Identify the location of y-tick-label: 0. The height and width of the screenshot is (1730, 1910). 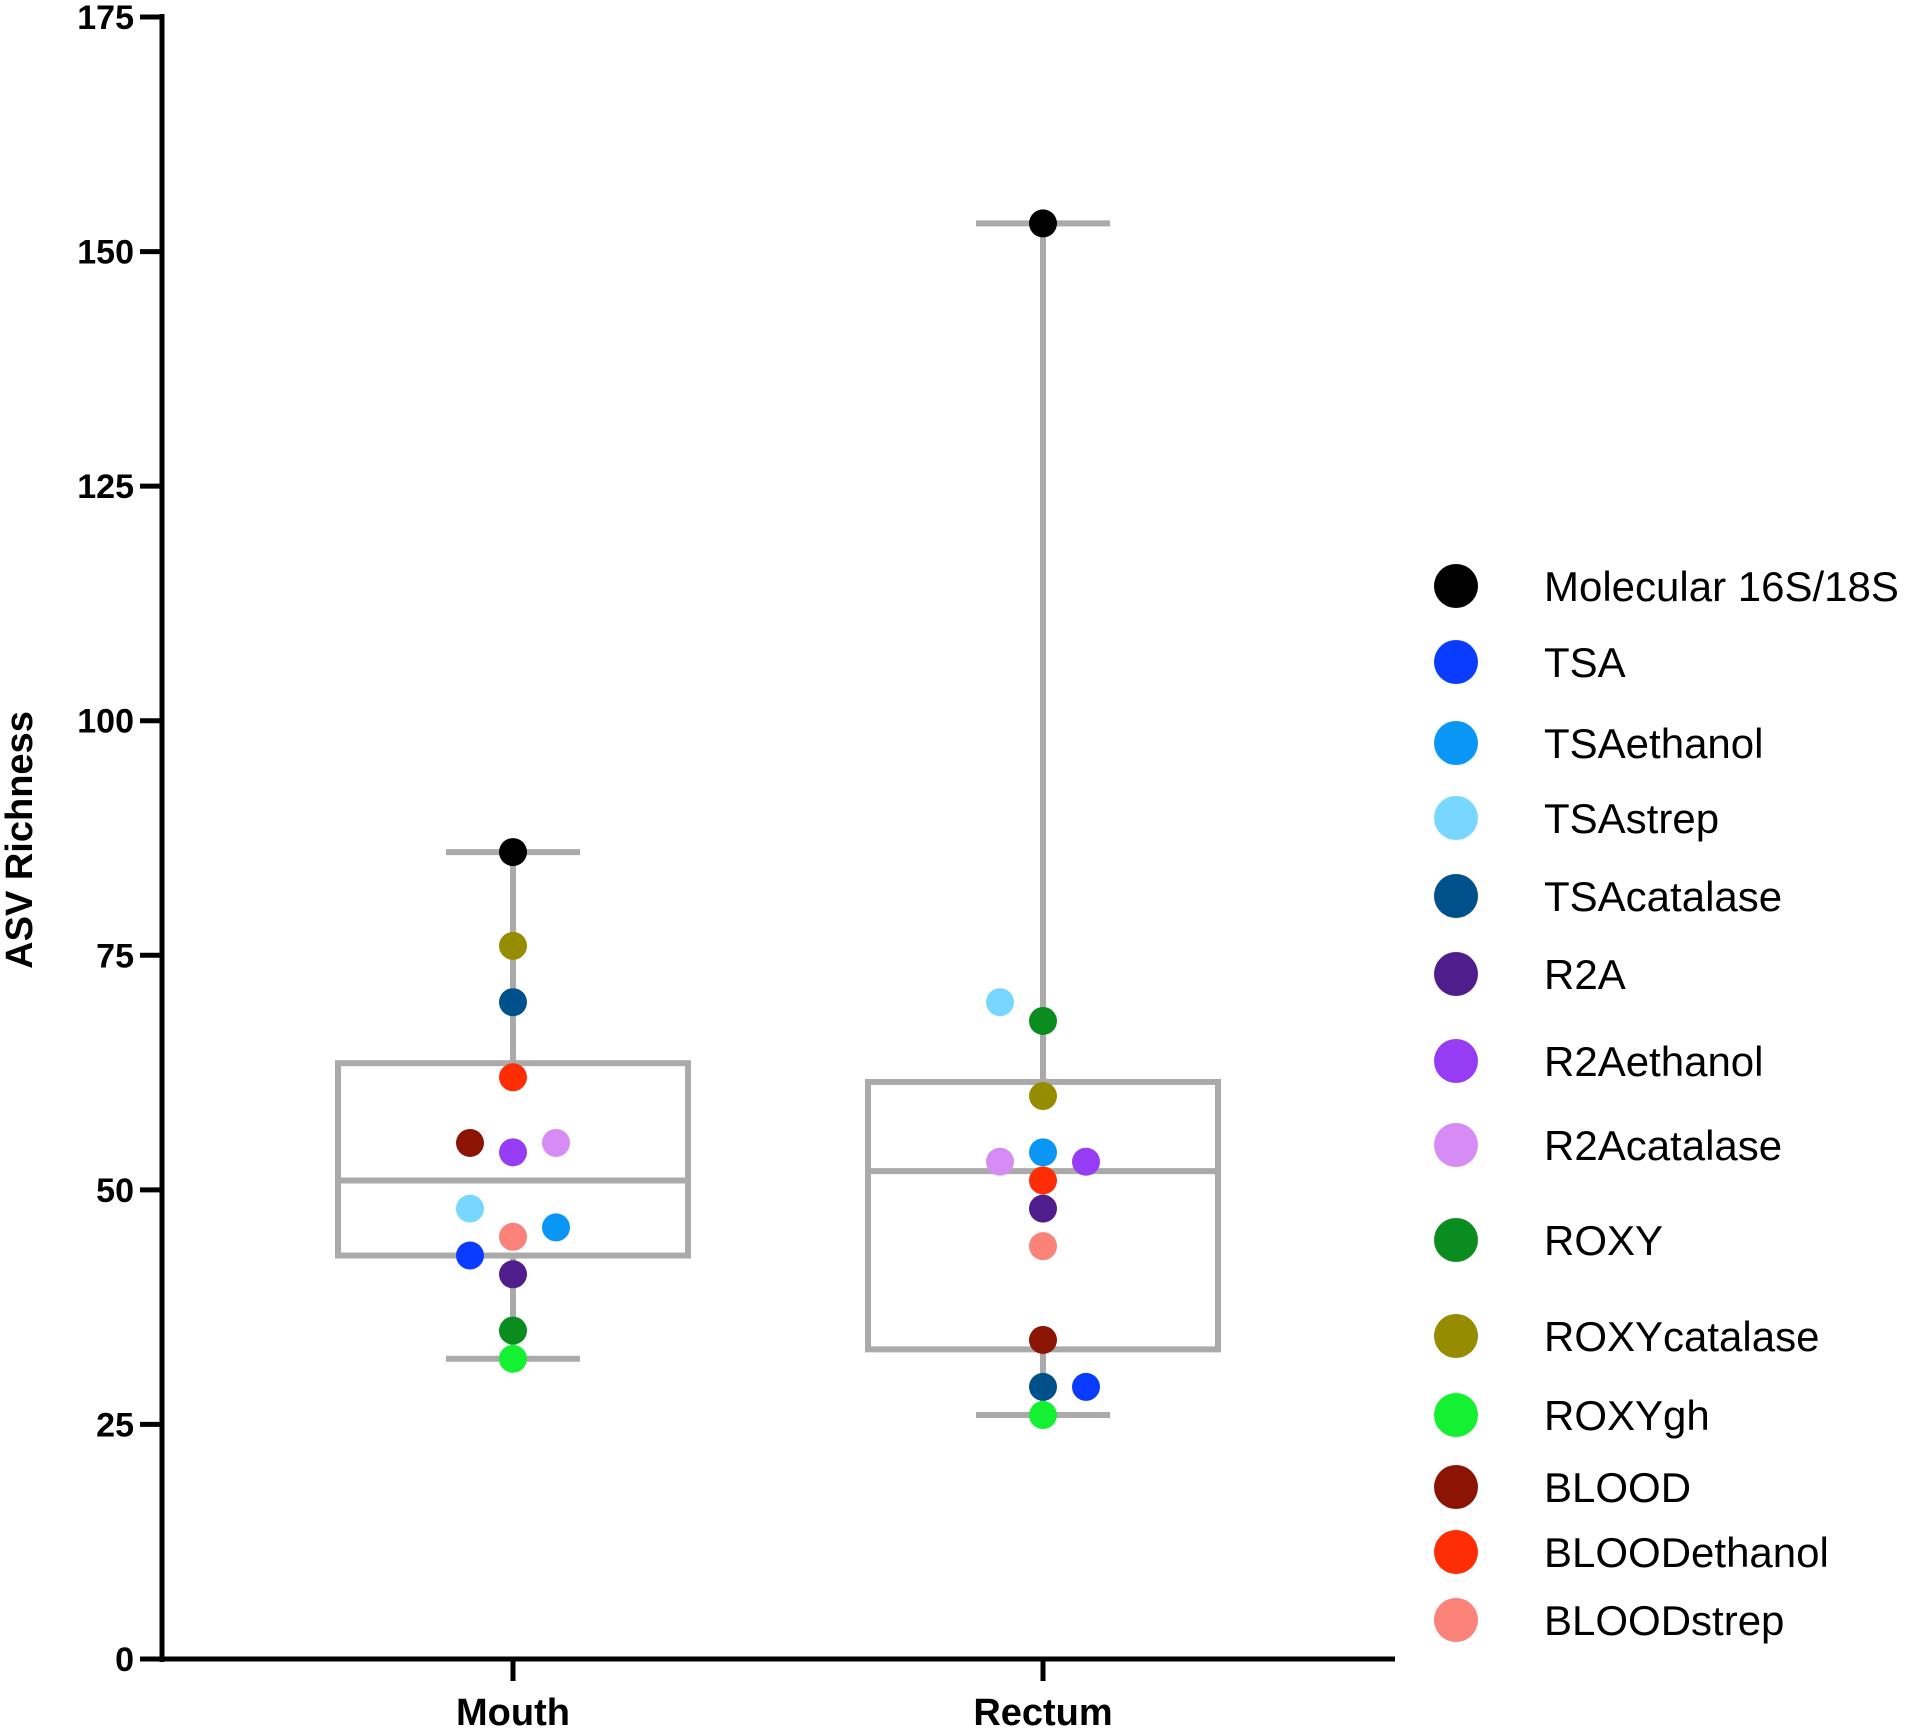
(124, 1660).